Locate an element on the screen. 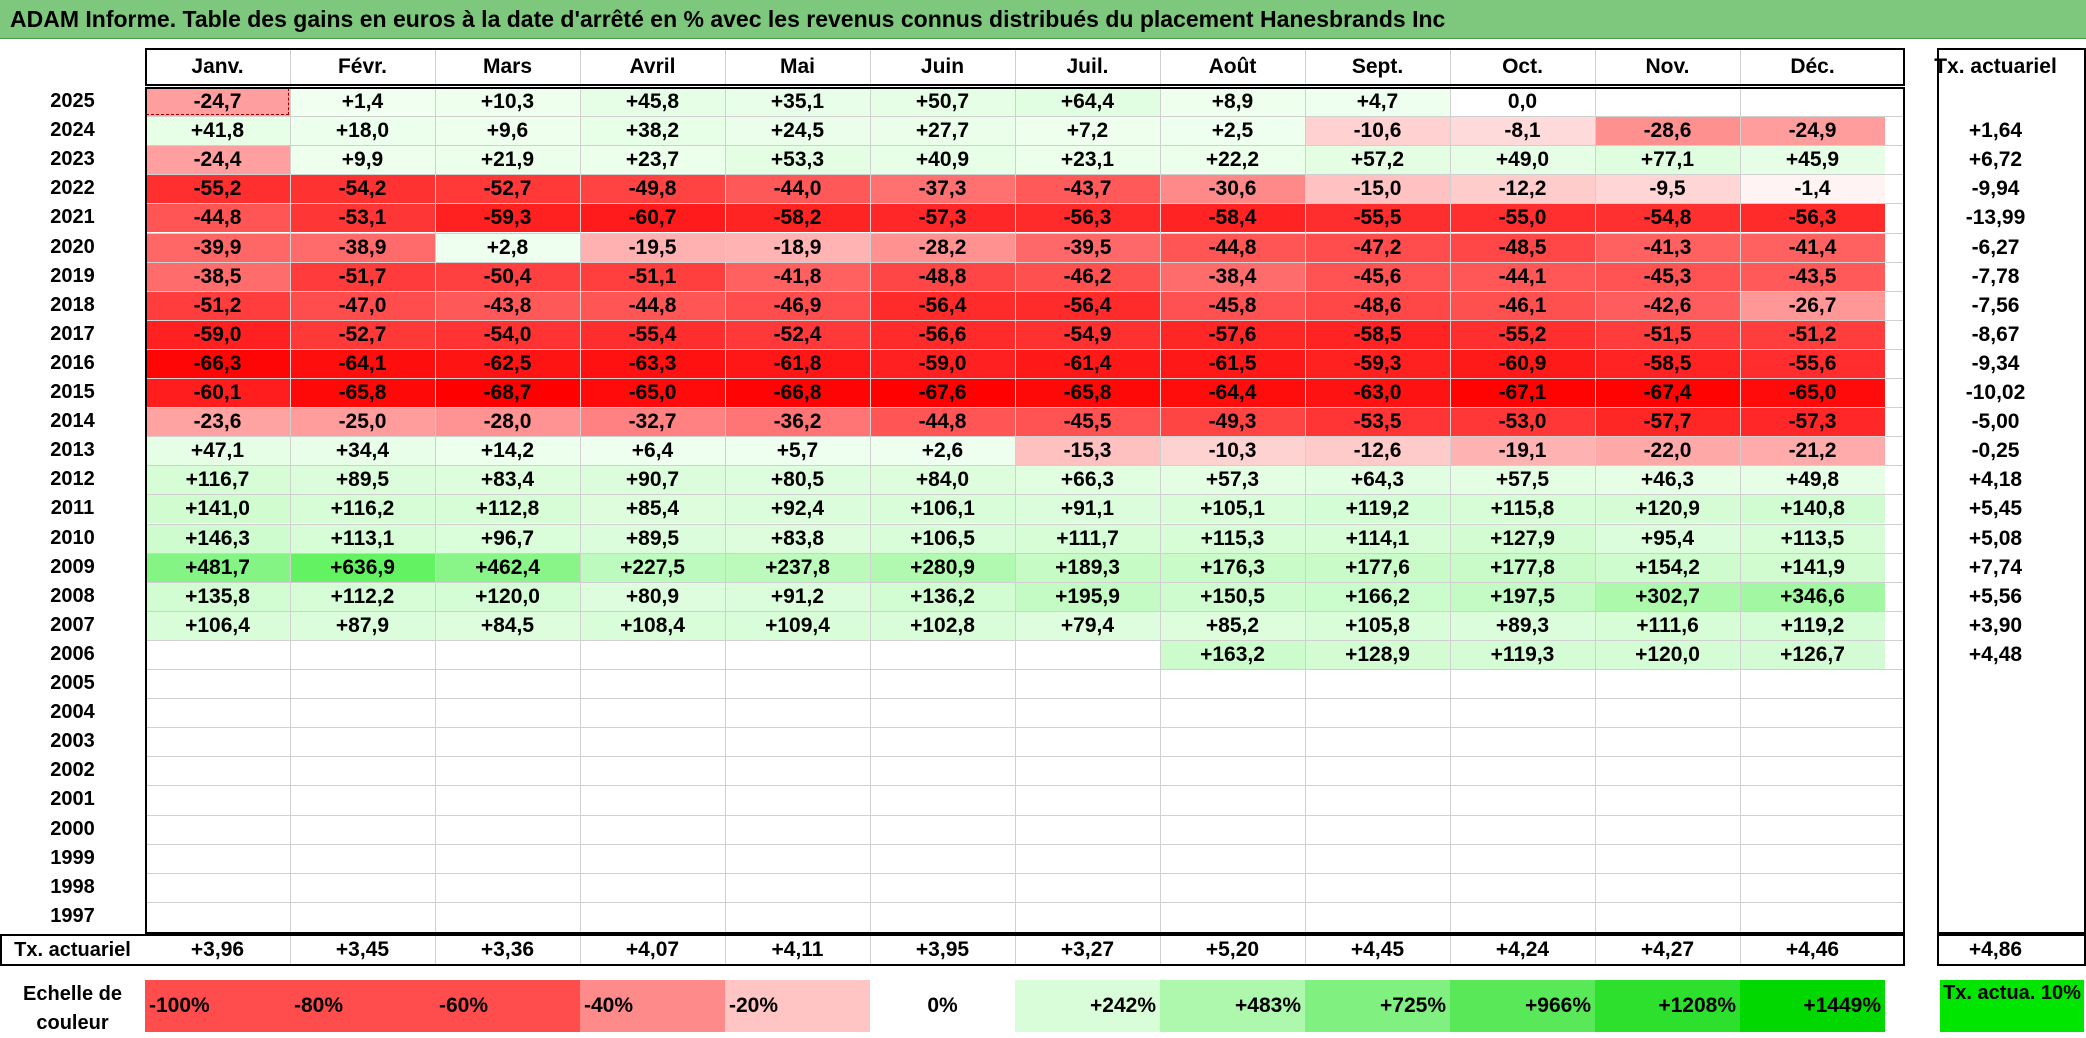 Image resolution: width=2086 pixels, height=1038 pixels. year-label: 2007 is located at coordinates (72, 624).